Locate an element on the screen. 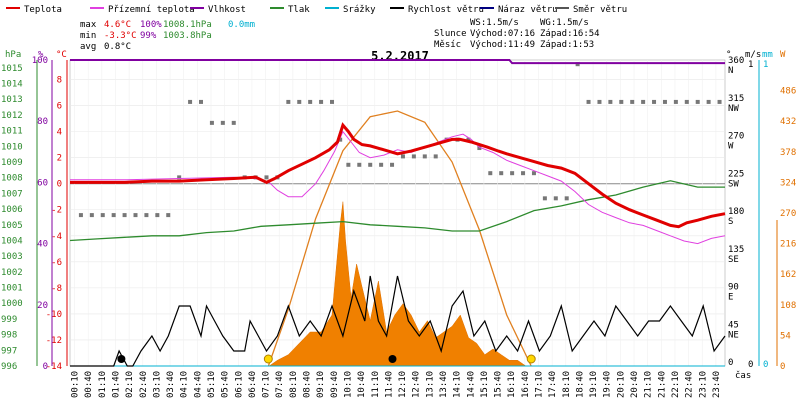 This screenshot has height=400, width=800. humidity-tick: 80 is located at coordinates (42, 122).